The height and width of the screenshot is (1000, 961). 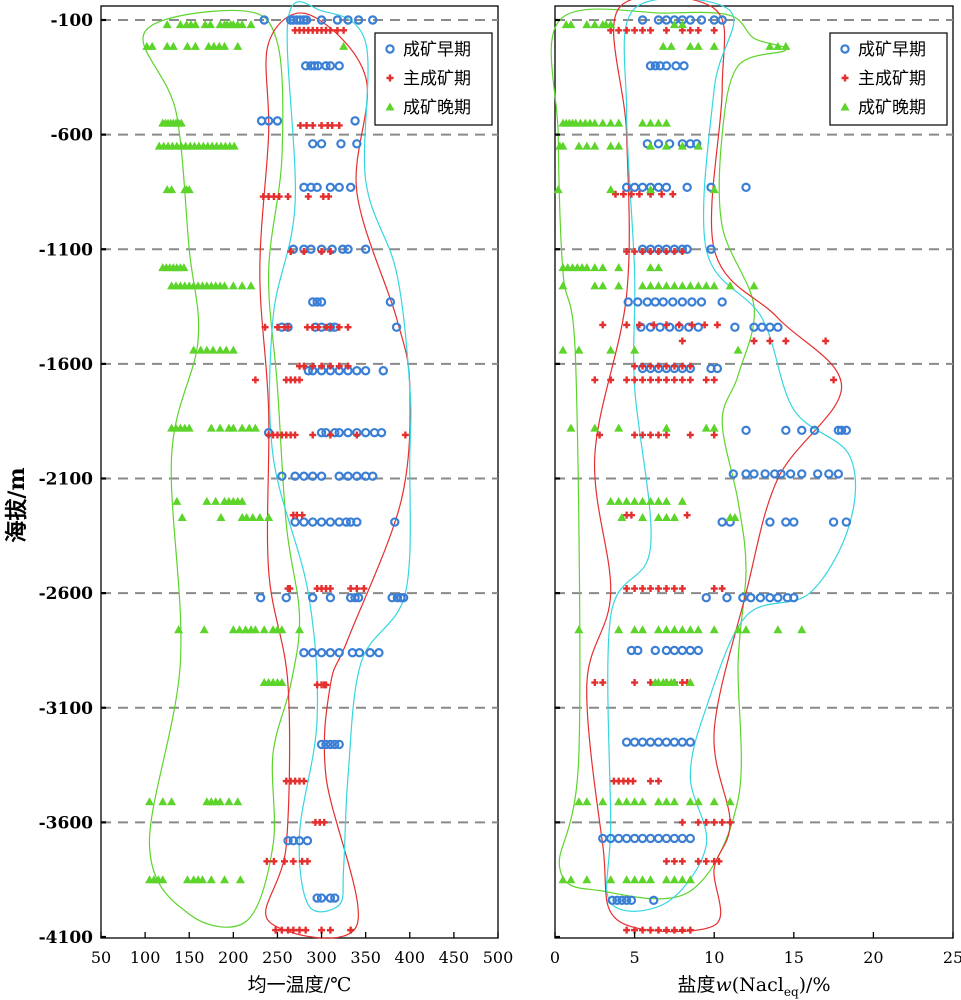 What do you see at coordinates (873, 957) in the screenshot?
I see `x-tick-label: 20` at bounding box center [873, 957].